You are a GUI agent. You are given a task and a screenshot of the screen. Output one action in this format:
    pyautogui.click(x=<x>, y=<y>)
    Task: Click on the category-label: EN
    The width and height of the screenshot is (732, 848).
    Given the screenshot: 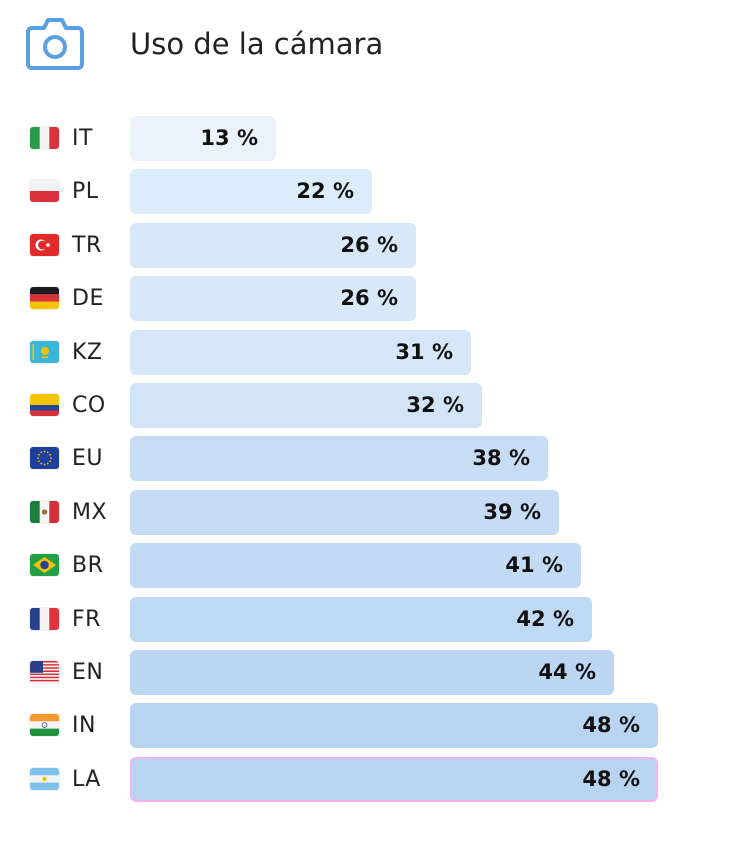 What is the action you would take?
    pyautogui.click(x=88, y=672)
    